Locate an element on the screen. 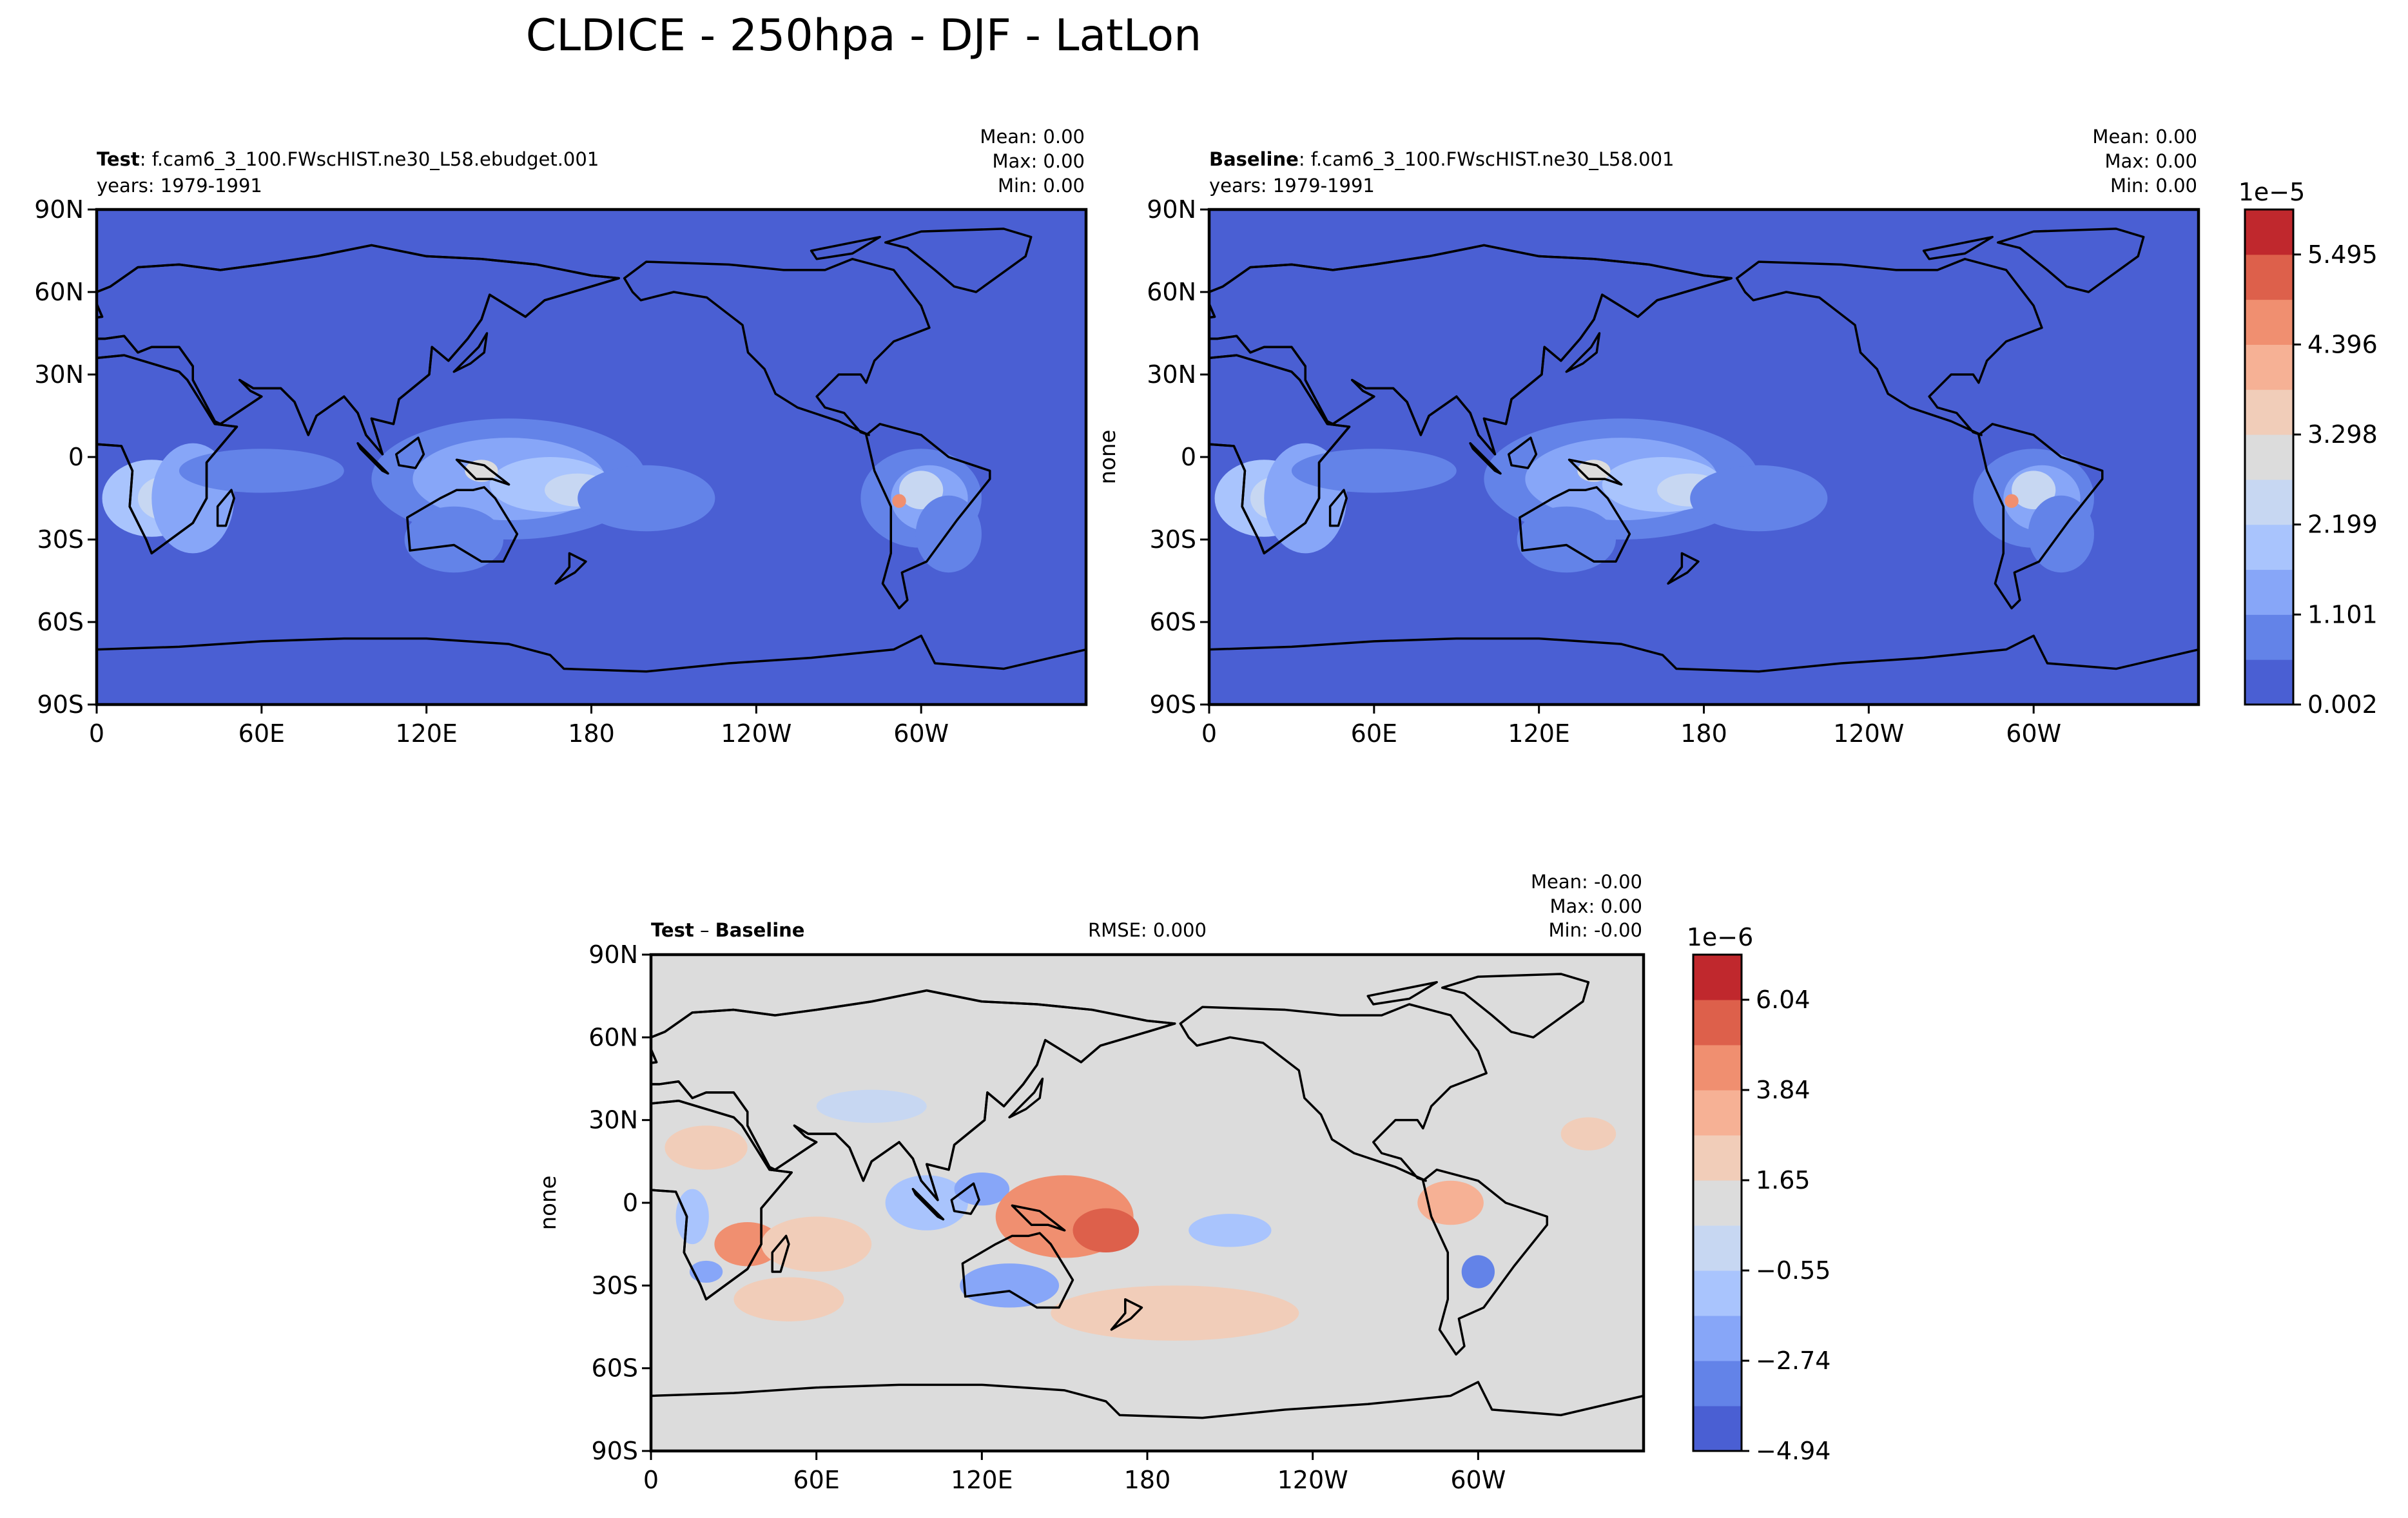 This screenshot has width=2408, height=1518. test-map-area is located at coordinates (591, 457).